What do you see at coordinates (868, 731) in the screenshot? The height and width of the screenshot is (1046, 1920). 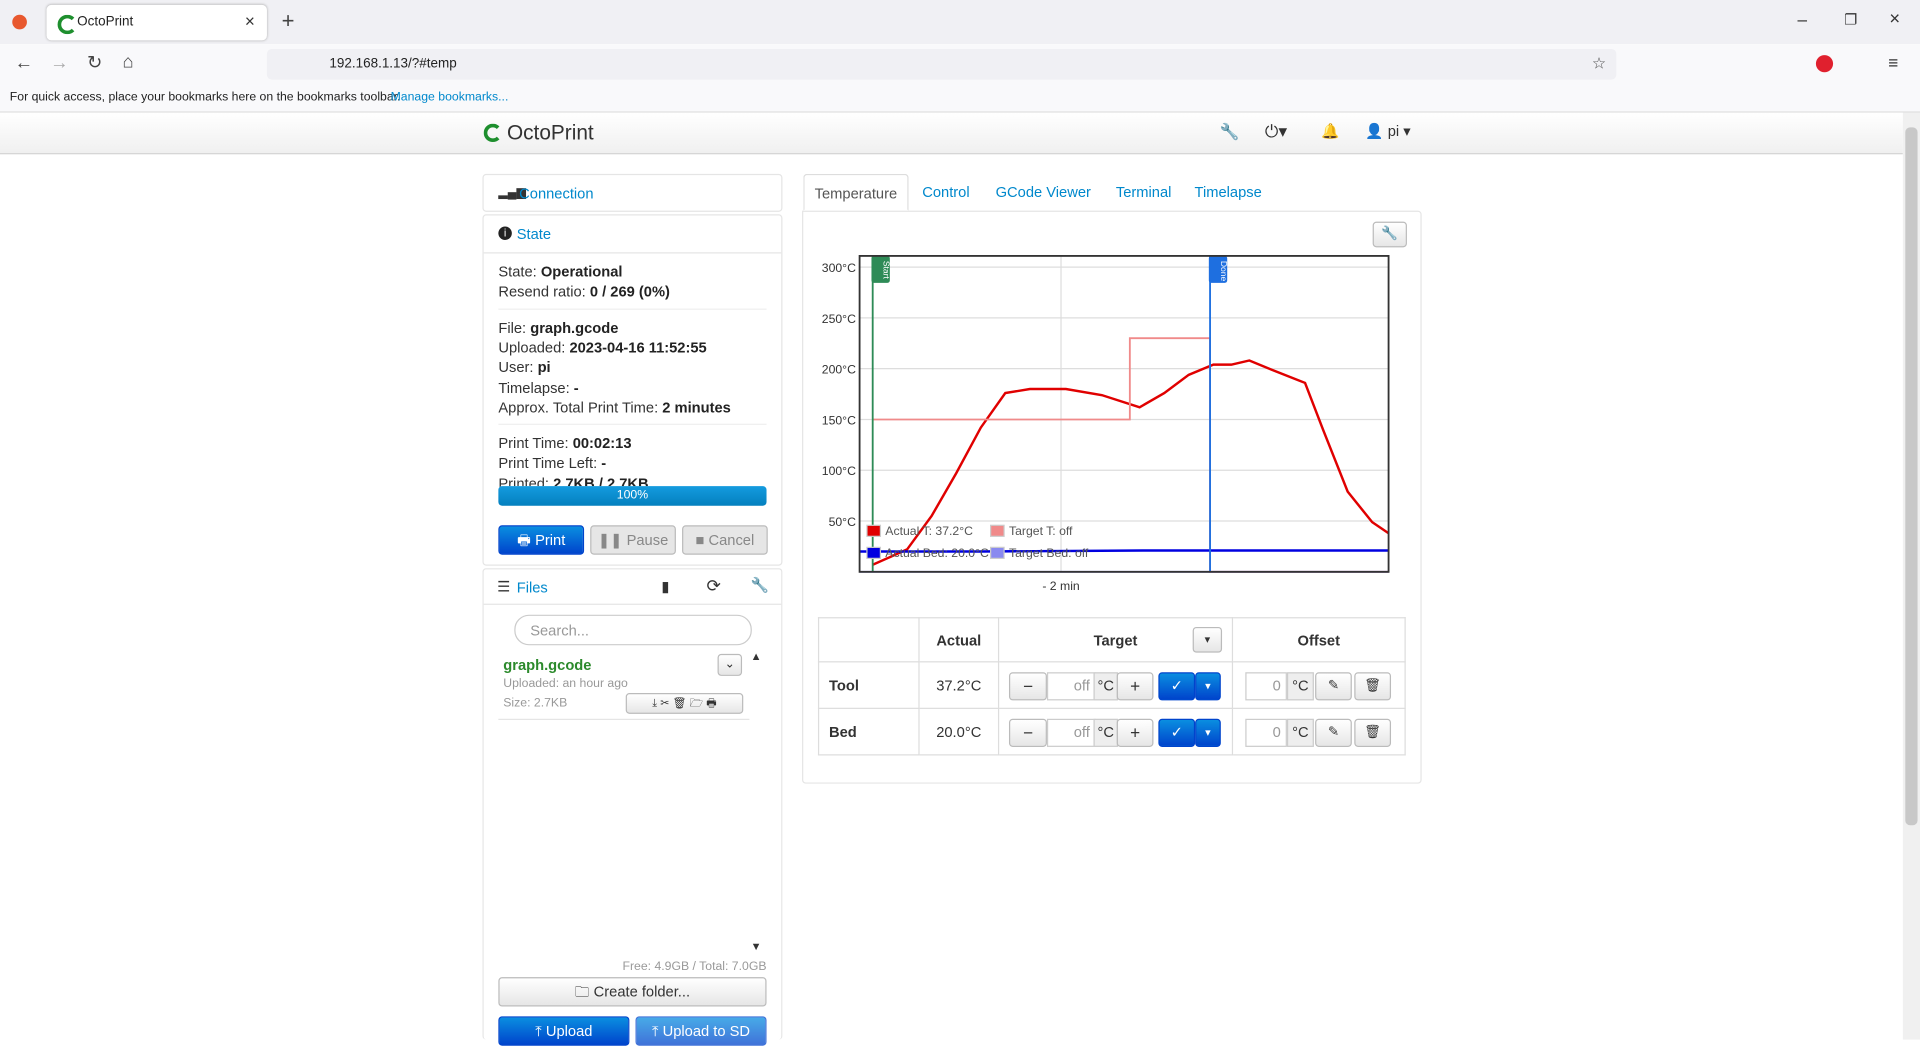 I see `row-name: Bed` at bounding box center [868, 731].